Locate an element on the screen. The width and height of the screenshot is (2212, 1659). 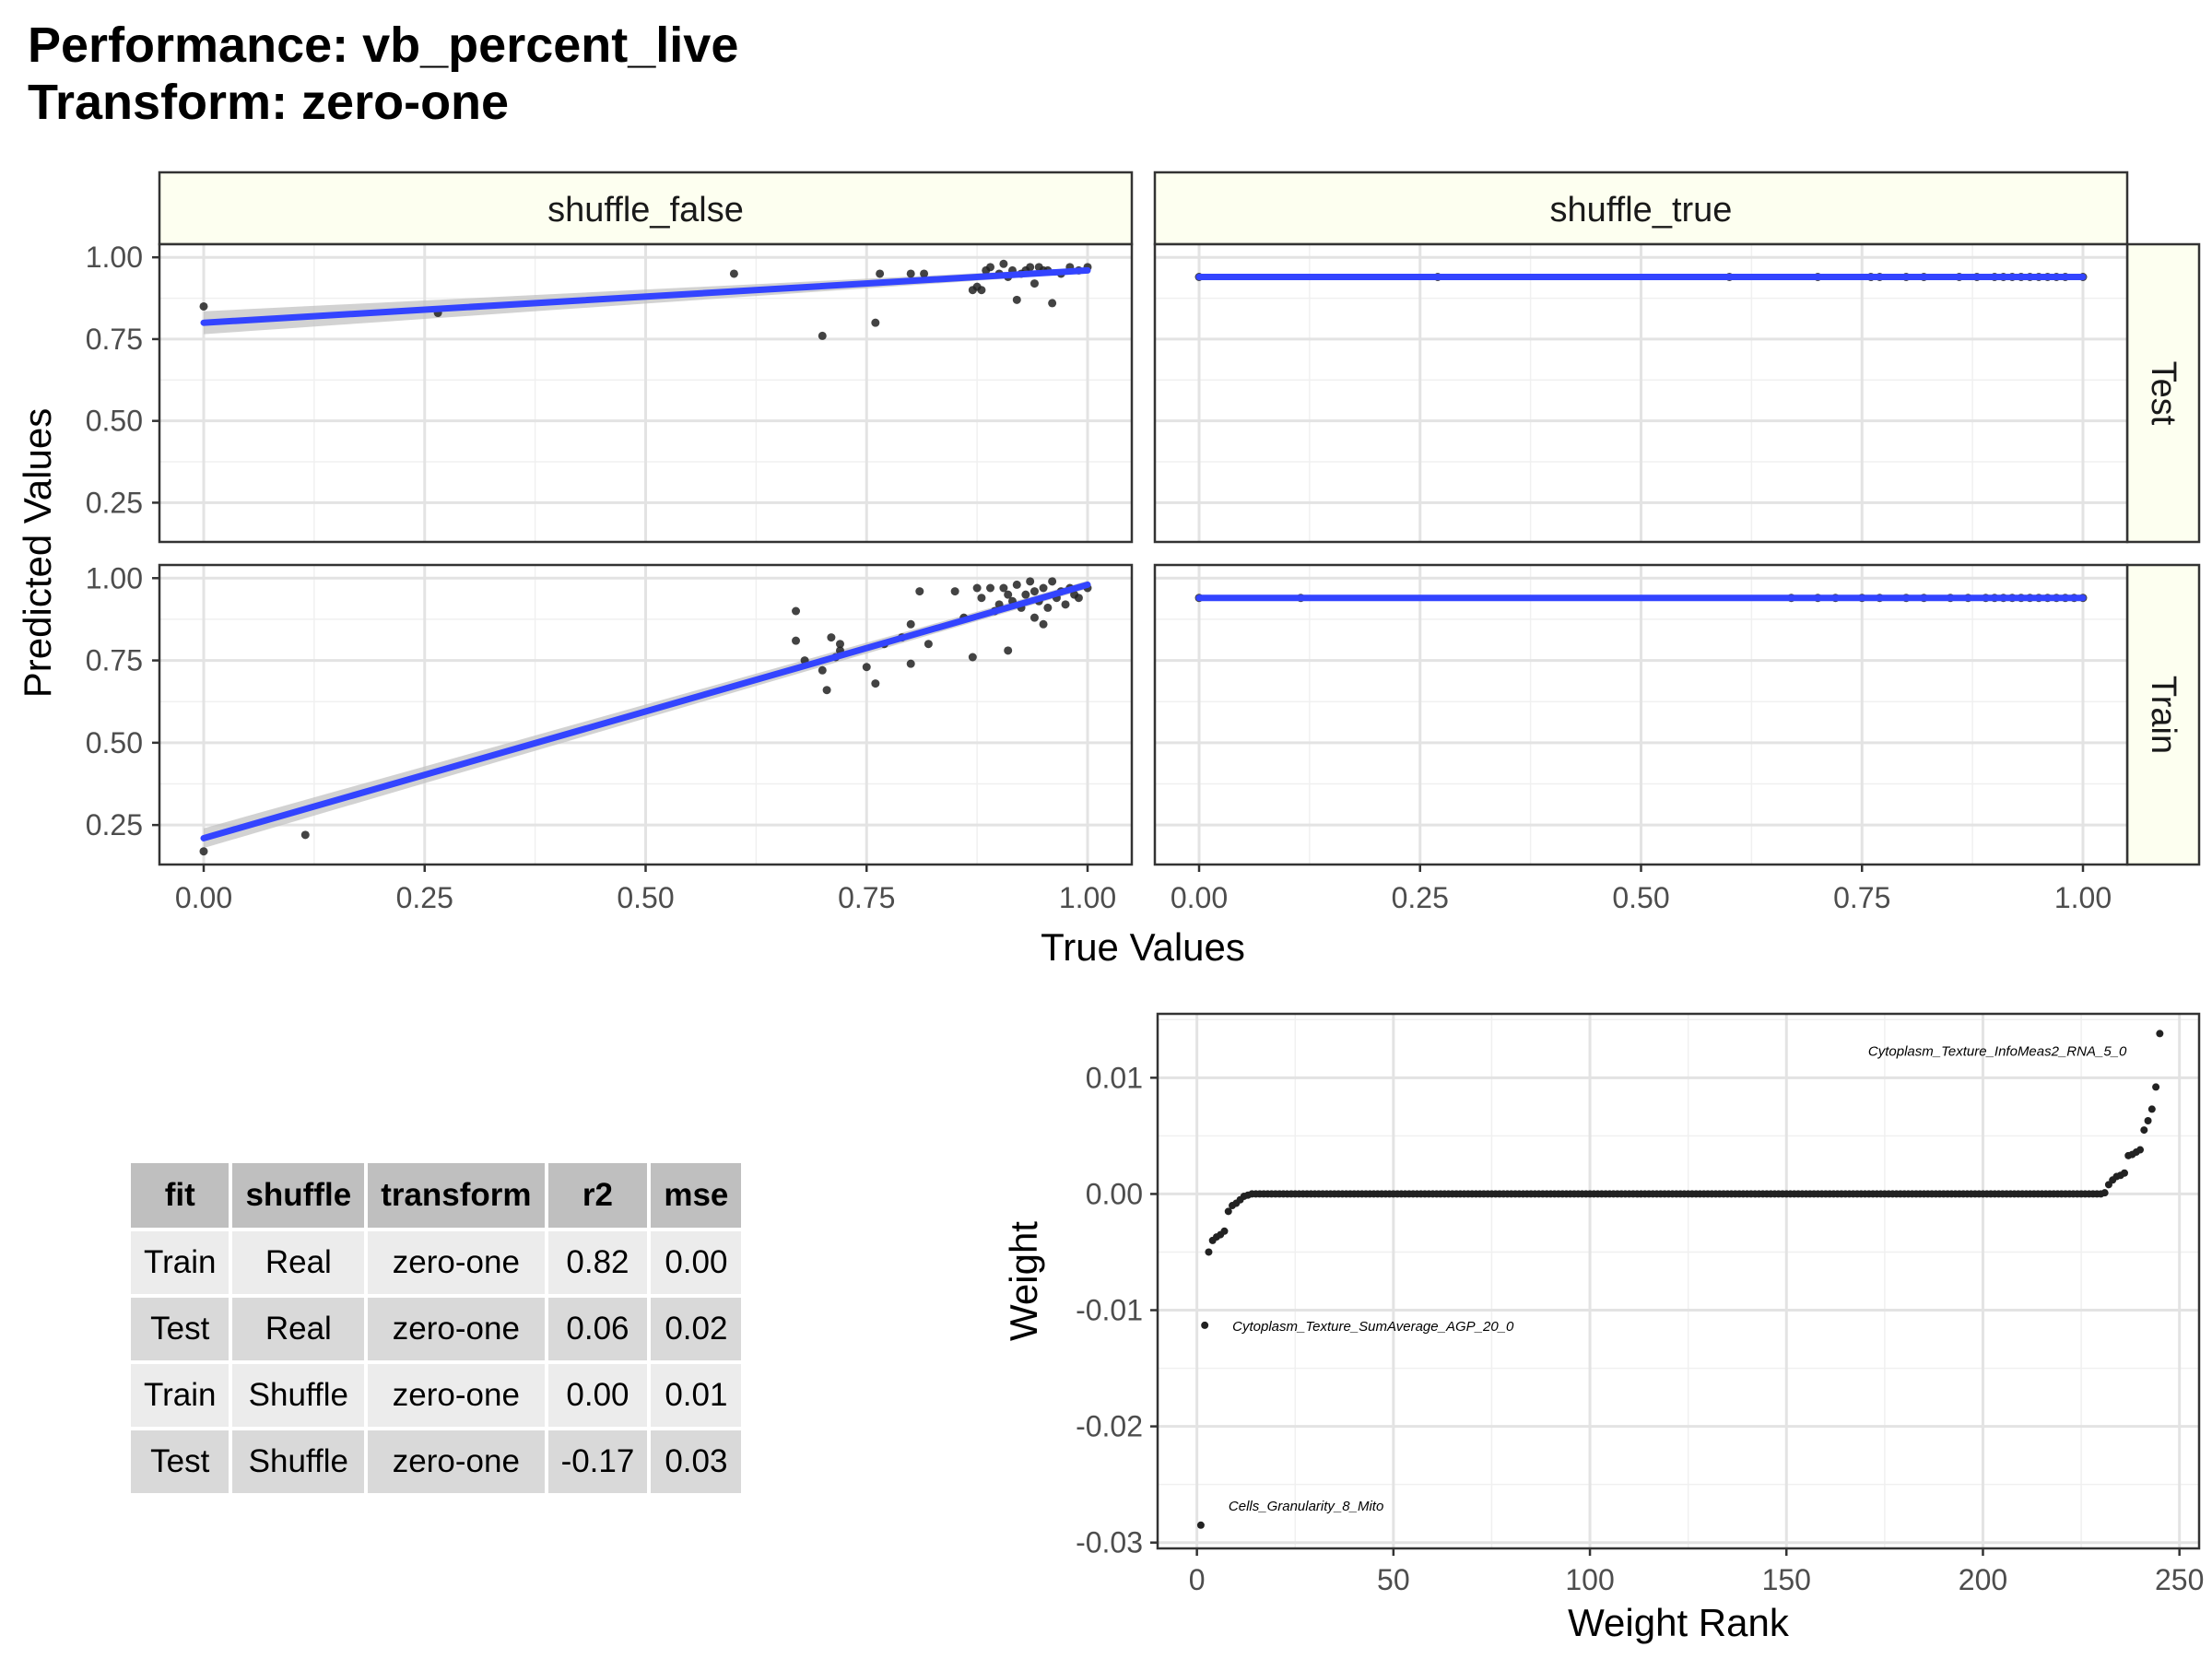
y-axis-title: Predicted Values is located at coordinates (37, 553).